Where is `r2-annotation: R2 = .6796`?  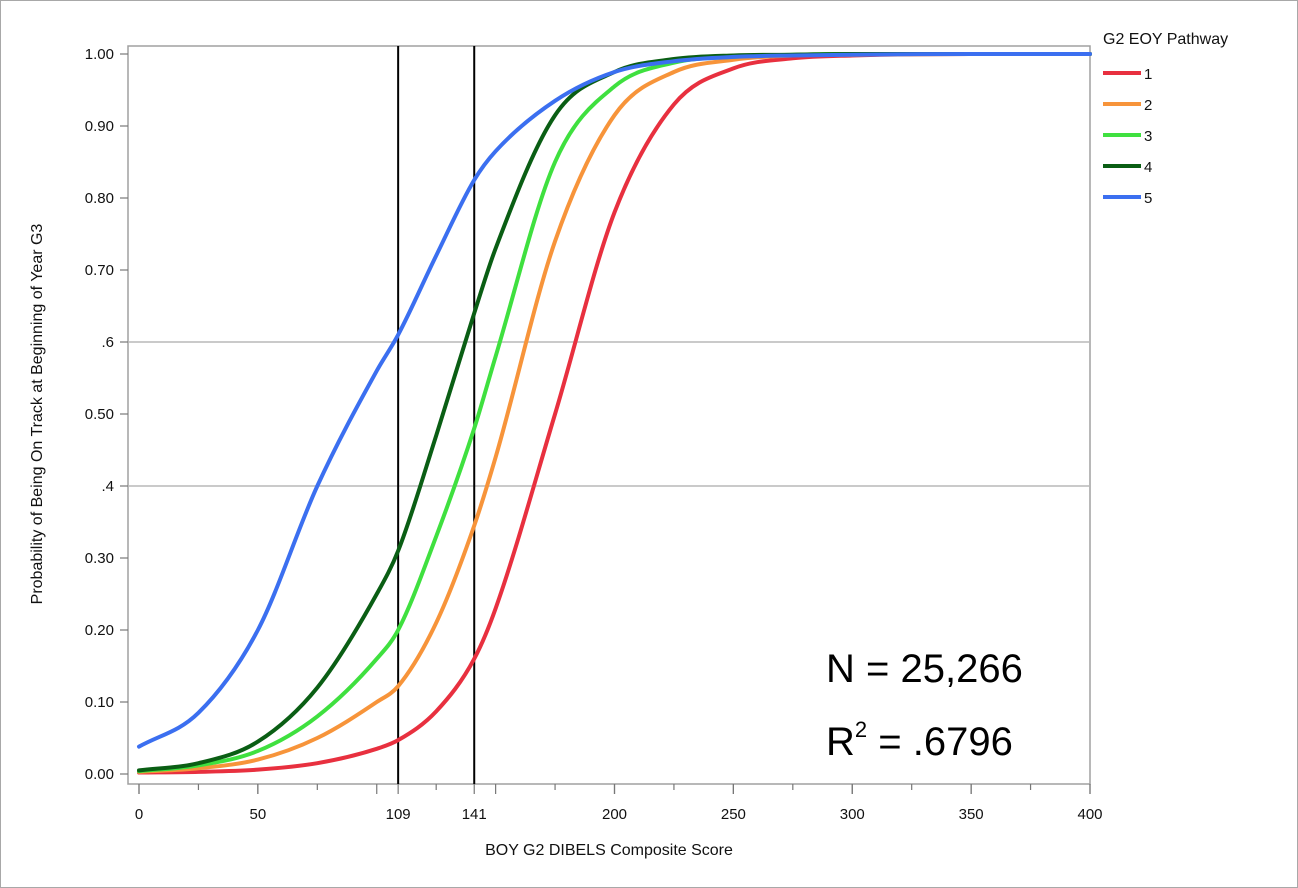 r2-annotation: R2 = .6796 is located at coordinates (919, 740).